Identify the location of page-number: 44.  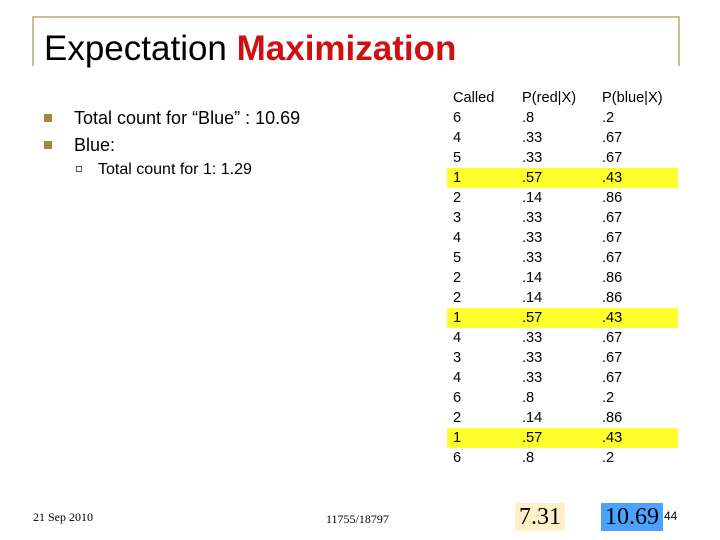
(671, 516).